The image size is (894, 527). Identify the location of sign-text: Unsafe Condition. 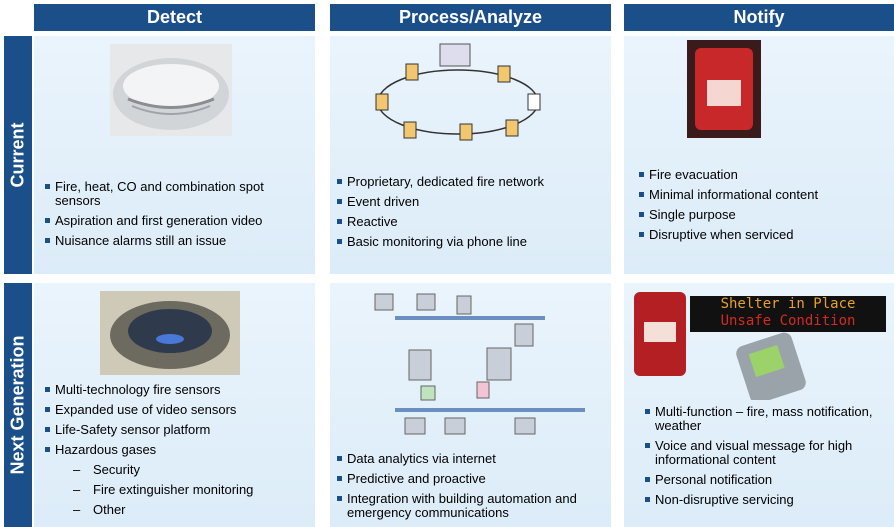
(788, 321).